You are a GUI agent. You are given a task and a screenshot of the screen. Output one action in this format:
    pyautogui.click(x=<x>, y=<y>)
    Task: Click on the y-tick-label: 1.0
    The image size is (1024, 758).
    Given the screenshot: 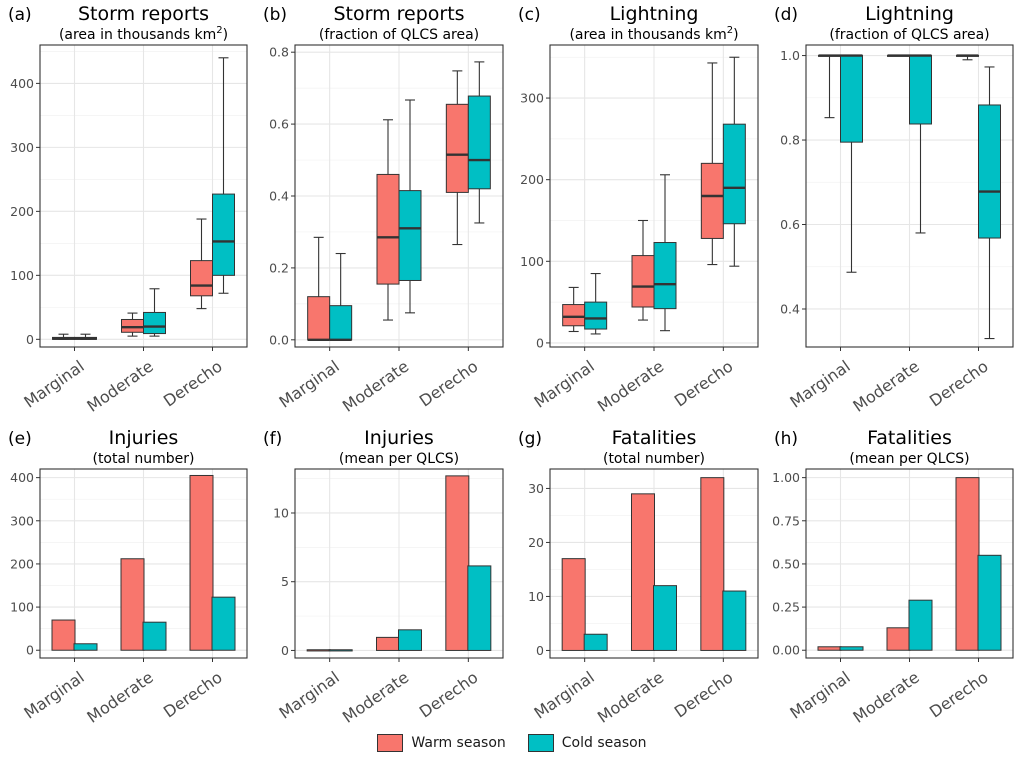 What is the action you would take?
    pyautogui.click(x=790, y=55)
    